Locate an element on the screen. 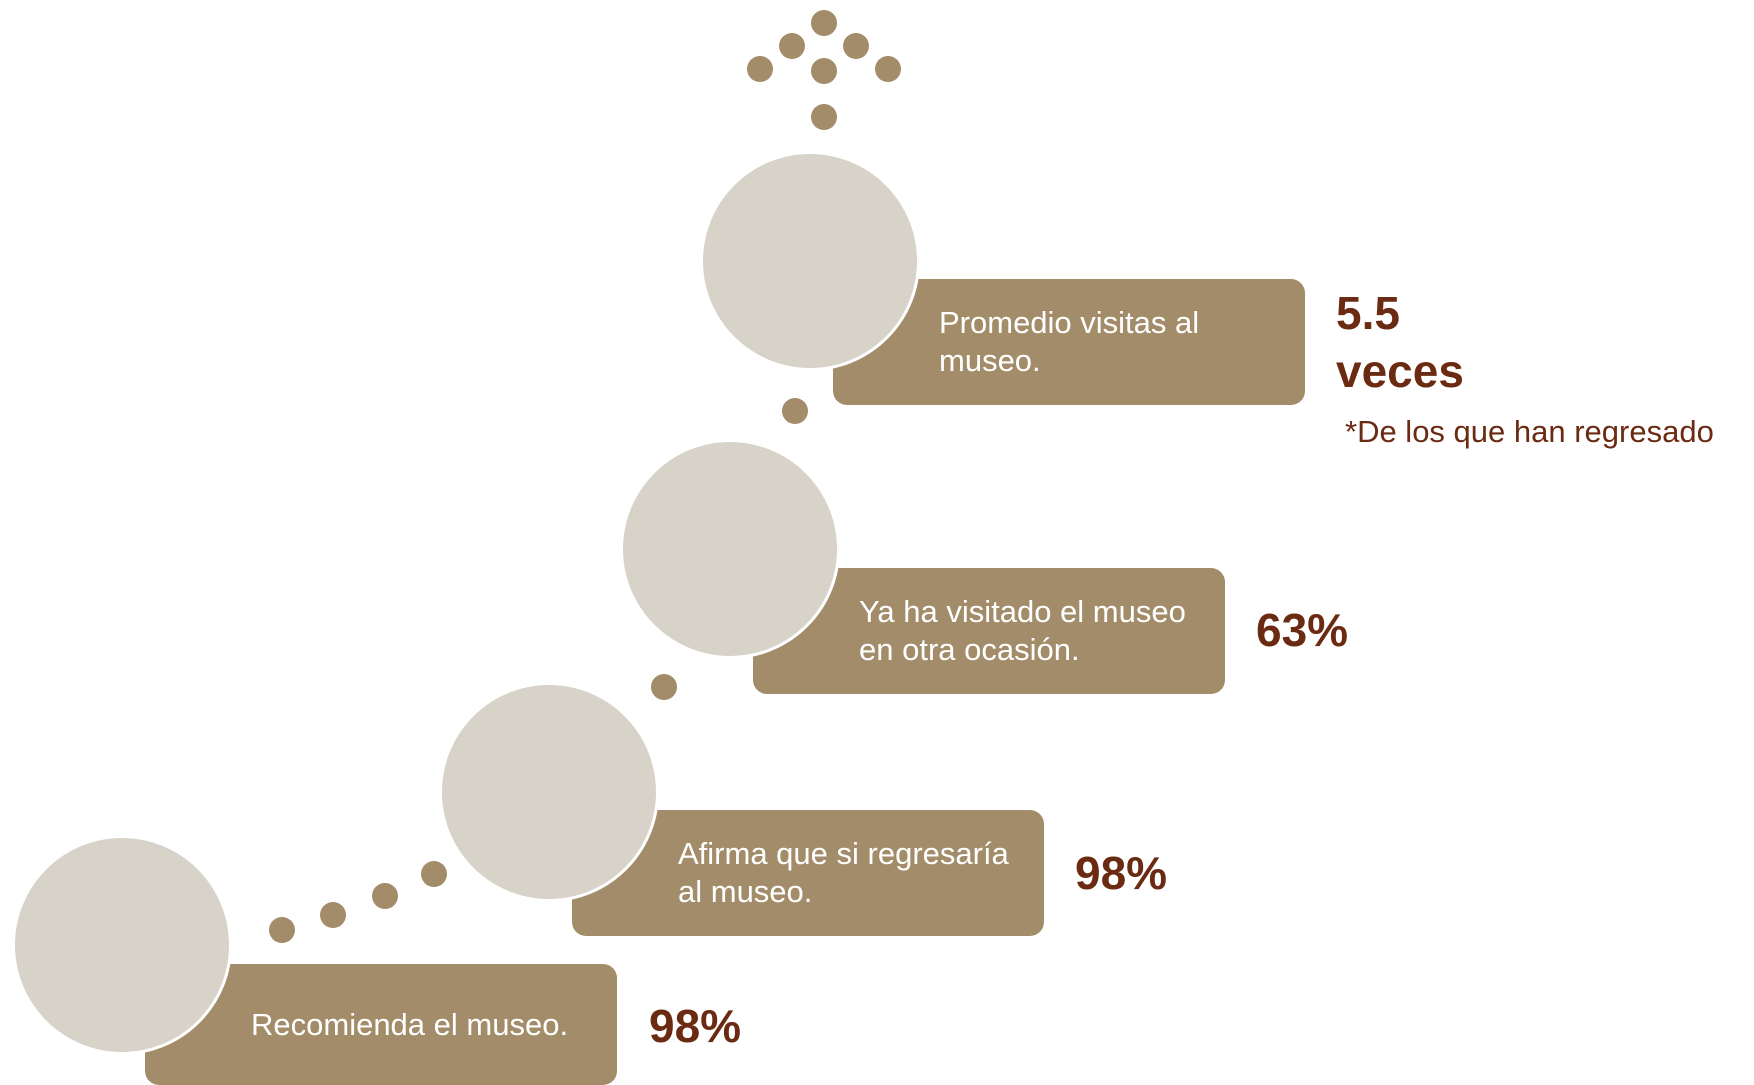 This screenshot has height=1085, width=1754. step-label: Ya ha visitado el museo en otra ocasión. is located at coordinates (1022, 630).